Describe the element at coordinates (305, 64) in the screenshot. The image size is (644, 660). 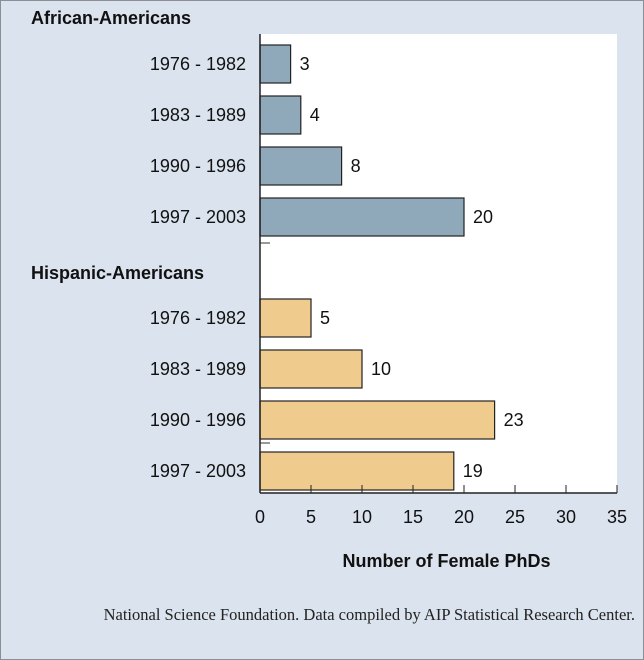
I see `data-label: 3` at that location.